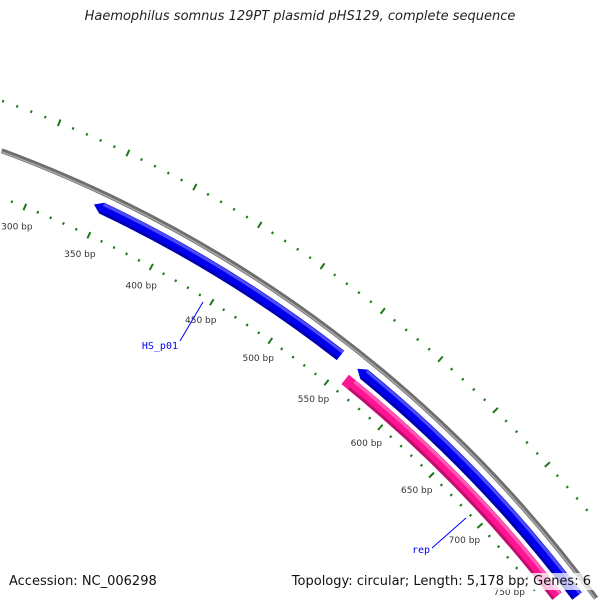 The width and height of the screenshot is (600, 600). Describe the element at coordinates (80, 255) in the screenshot. I see `tick-label: 350 bp` at that location.